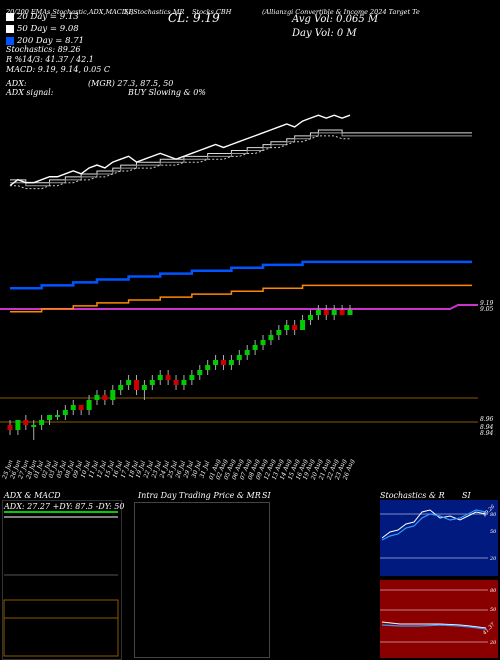  Describe the element at coordinates (64, 506) in the screenshot. I see `adx-panel-readout: ADX: 27.27 +DY: 87.5 -DY: 50` at that location.